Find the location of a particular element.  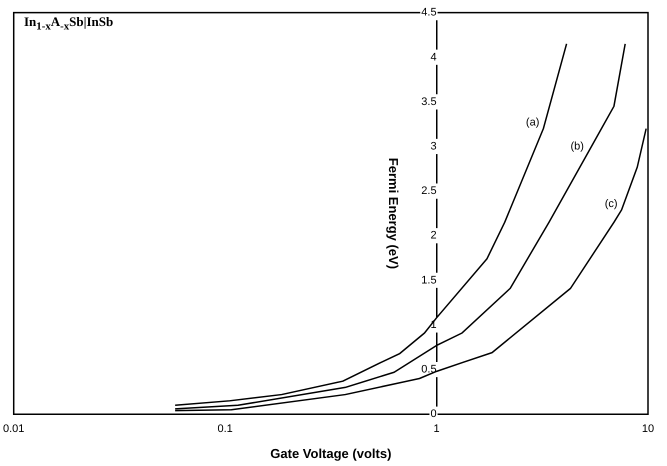

y-tick-label: 4 is located at coordinates (433, 57).